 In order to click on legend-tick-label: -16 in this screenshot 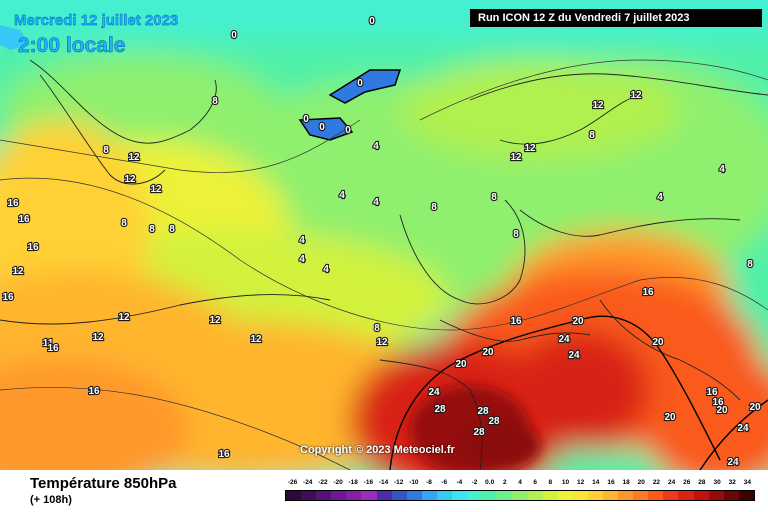, I will do `click(368, 482)`.